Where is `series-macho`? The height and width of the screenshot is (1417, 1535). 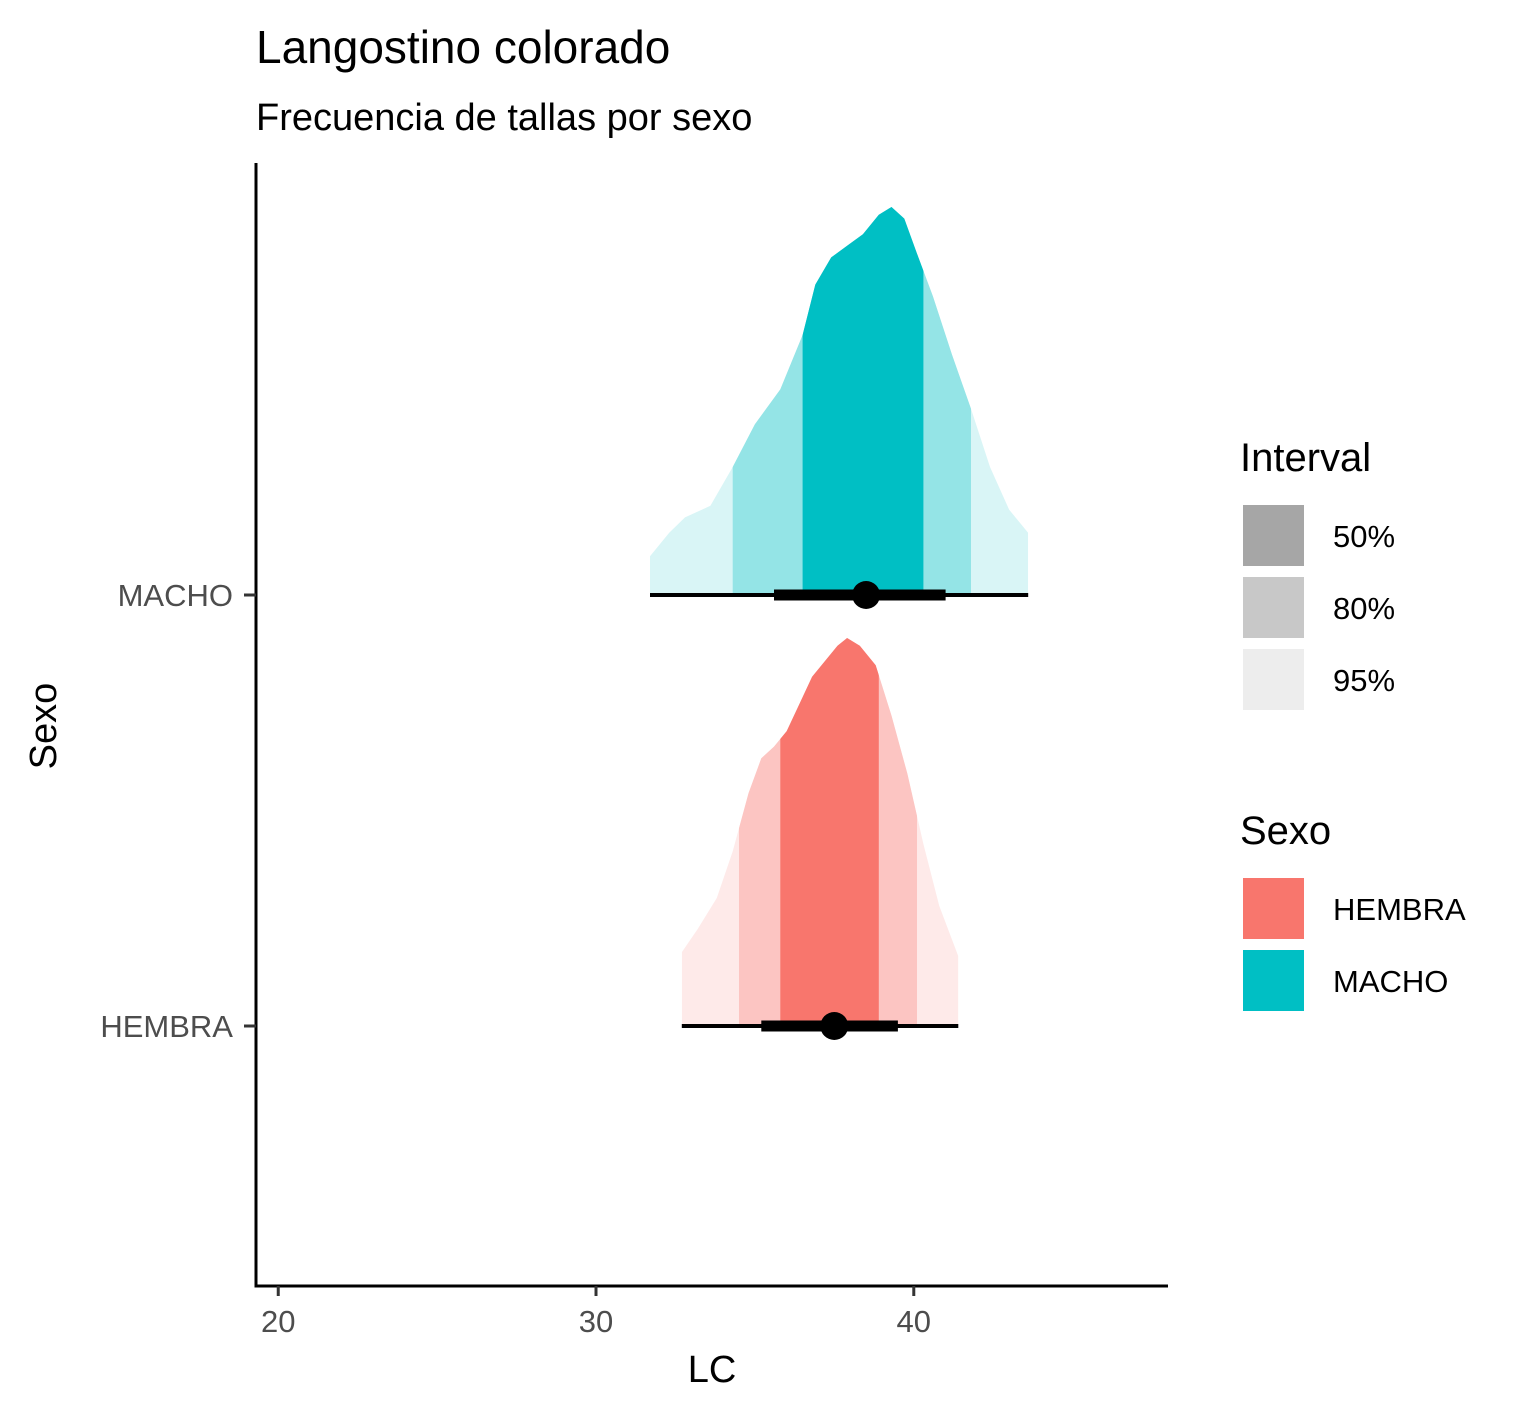 series-macho is located at coordinates (839, 408).